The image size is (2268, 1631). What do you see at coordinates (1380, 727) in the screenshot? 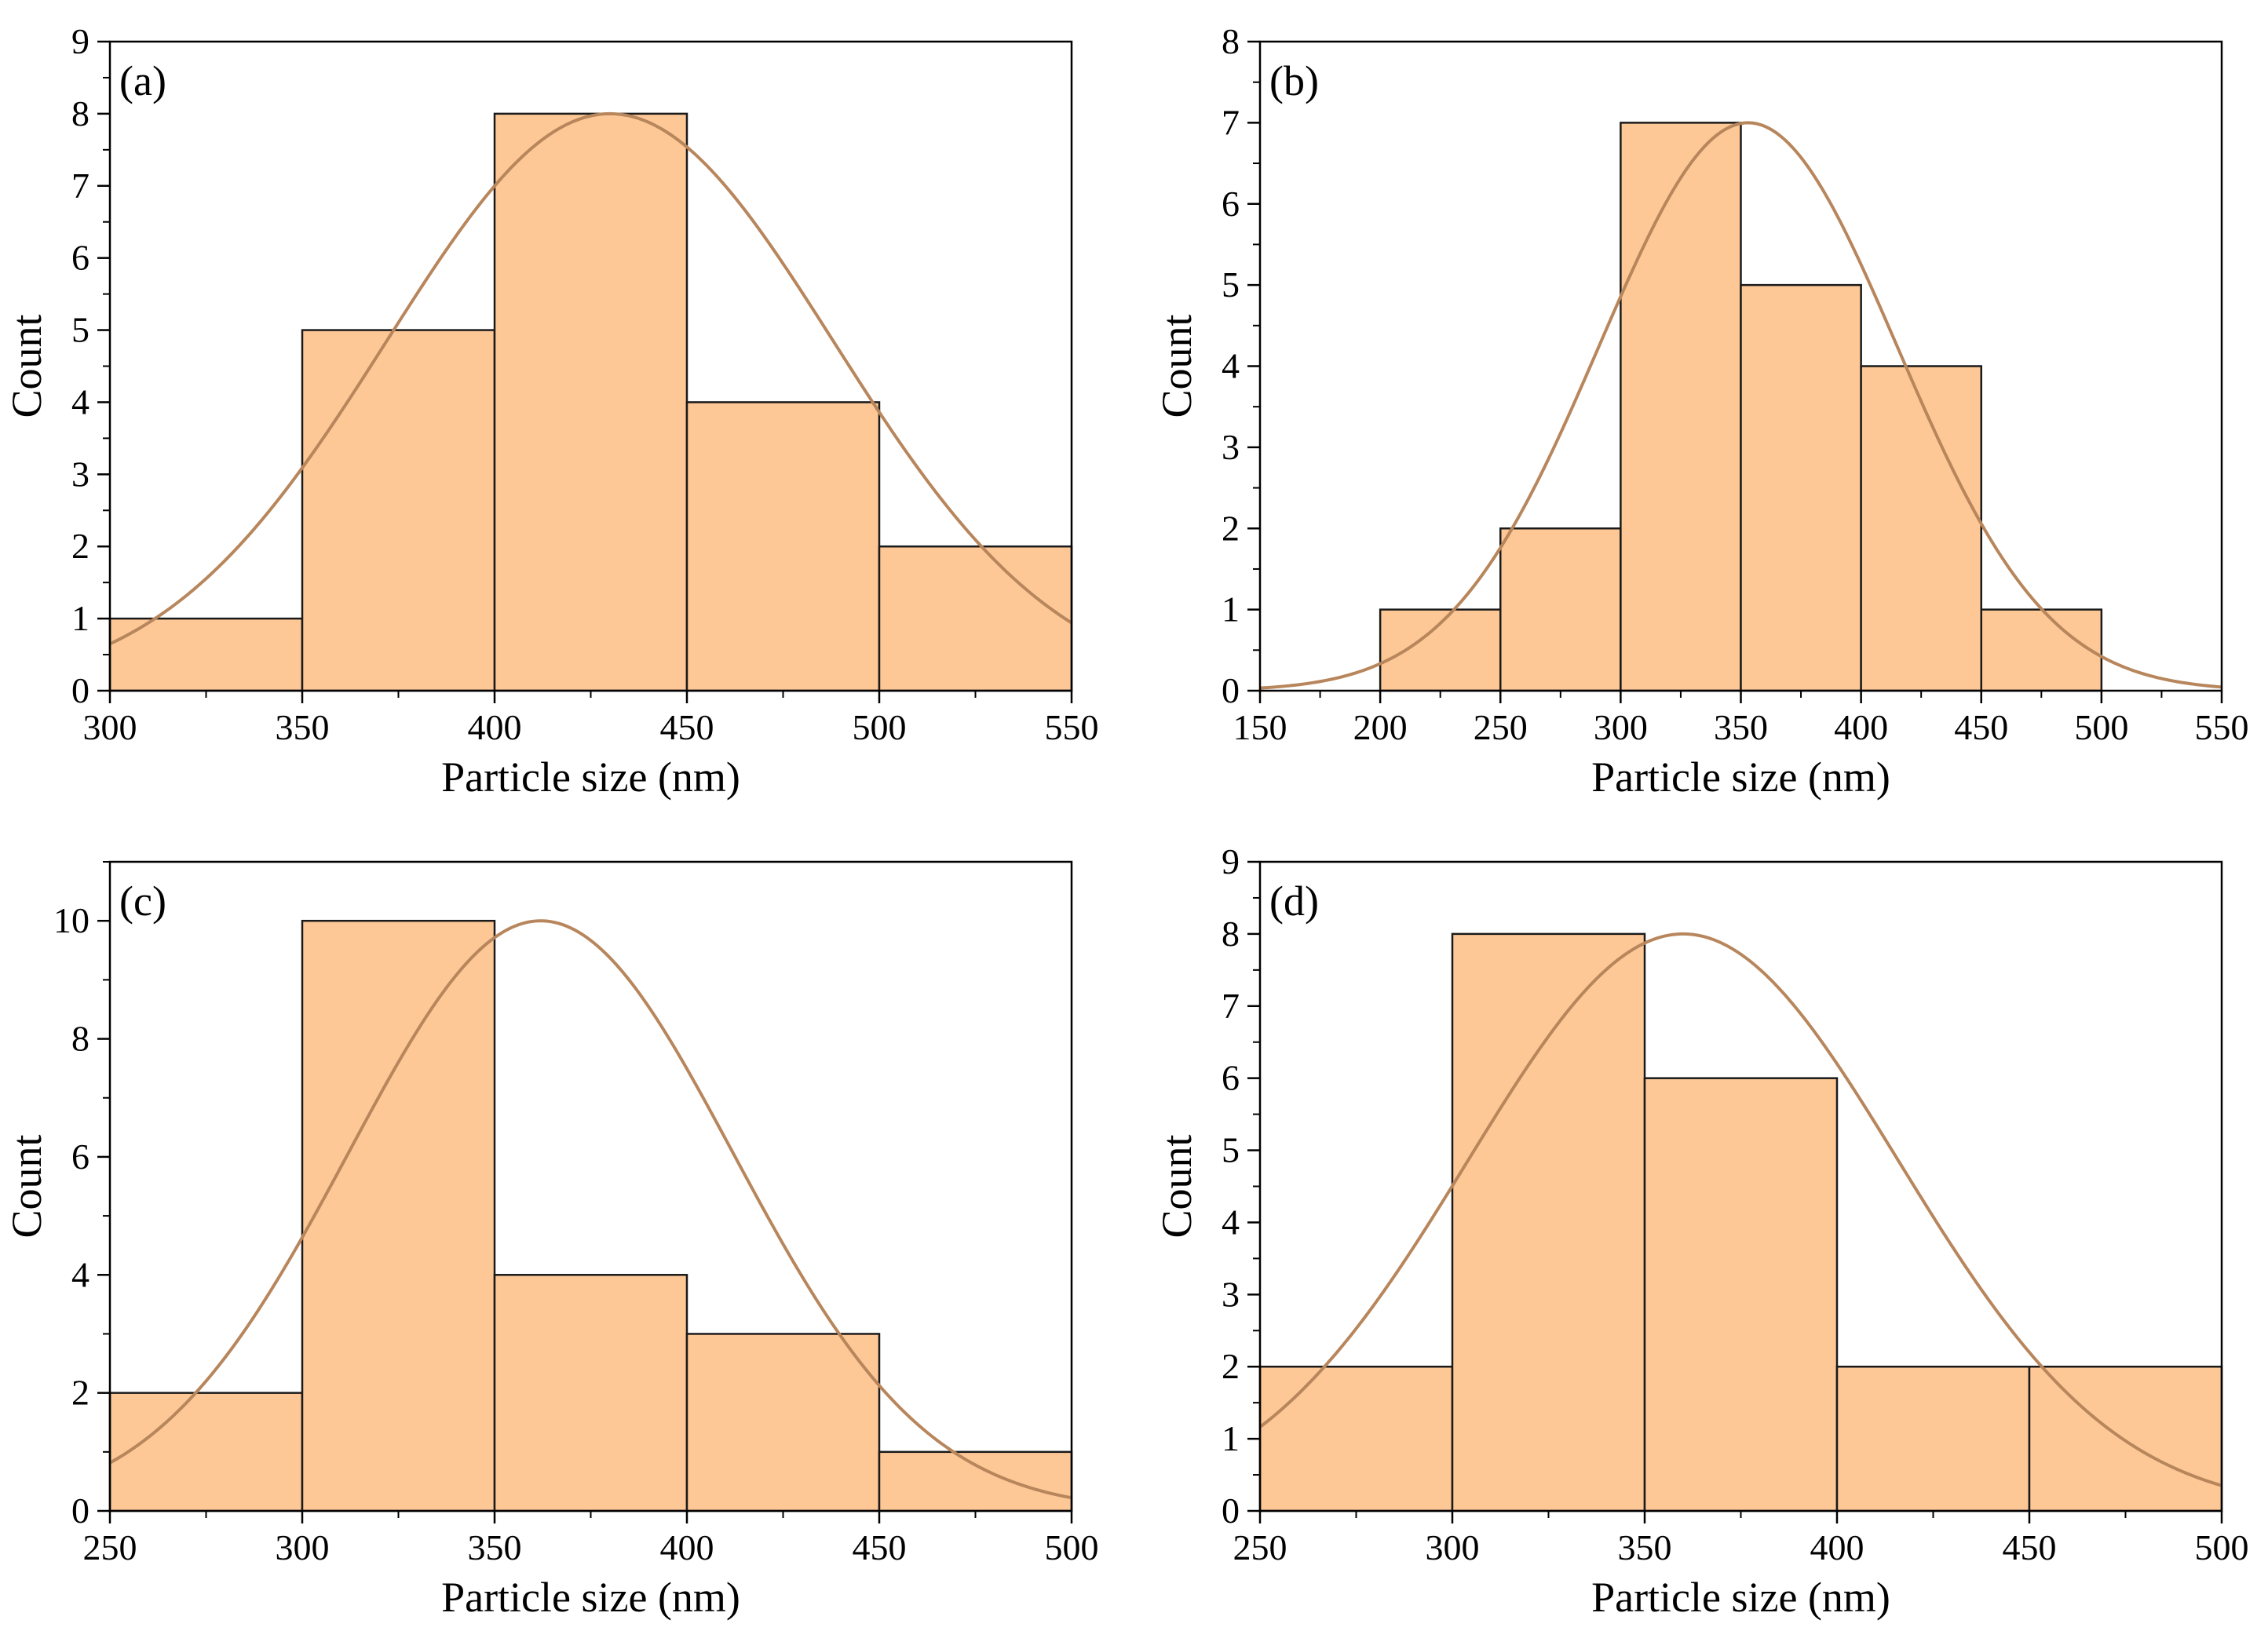
I see `x-tick-label: 200` at bounding box center [1380, 727].